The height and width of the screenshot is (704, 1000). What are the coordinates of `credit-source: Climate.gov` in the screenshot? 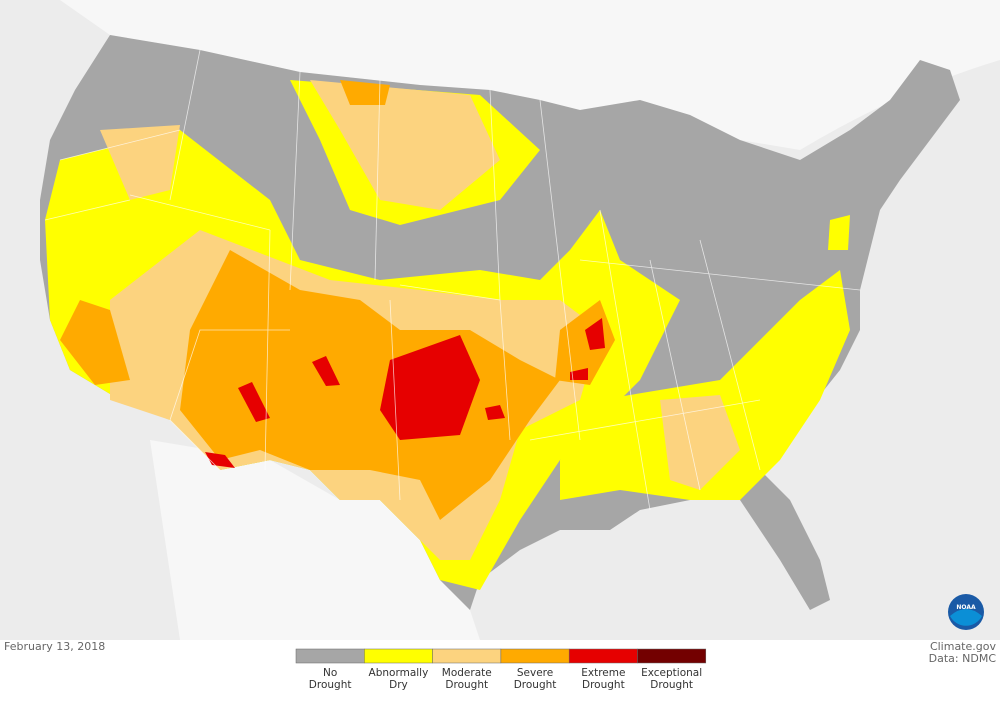 It's located at (963, 646).